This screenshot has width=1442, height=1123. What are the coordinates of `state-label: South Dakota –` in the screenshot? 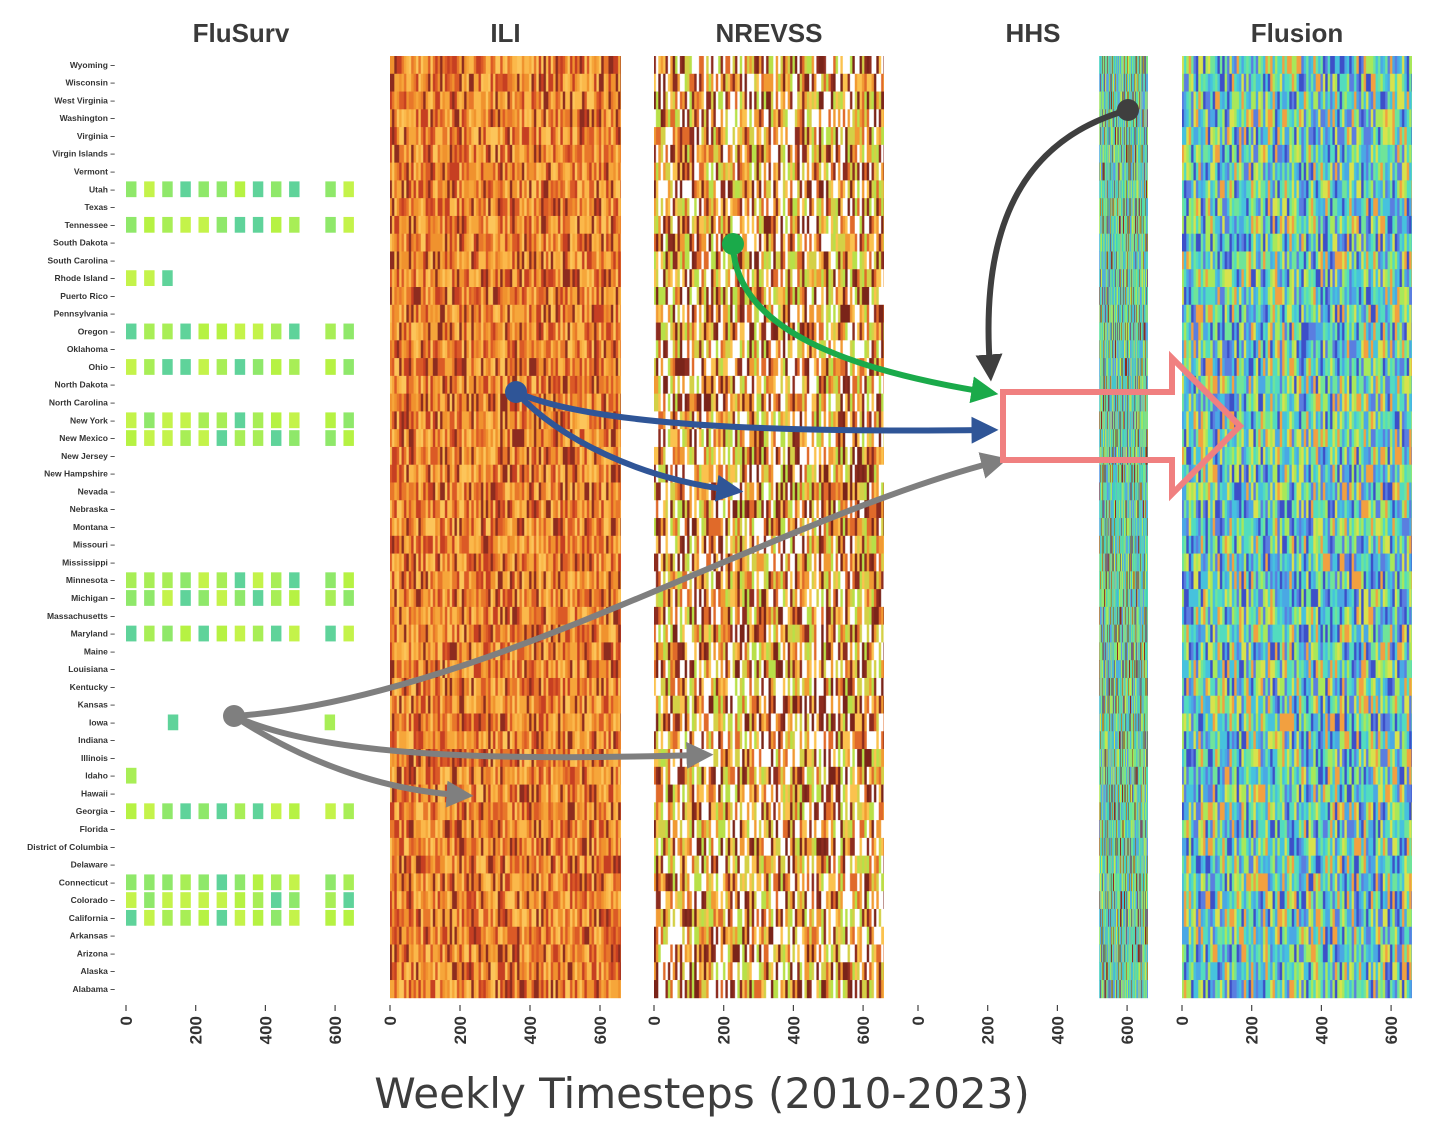 It's located at (84, 243).